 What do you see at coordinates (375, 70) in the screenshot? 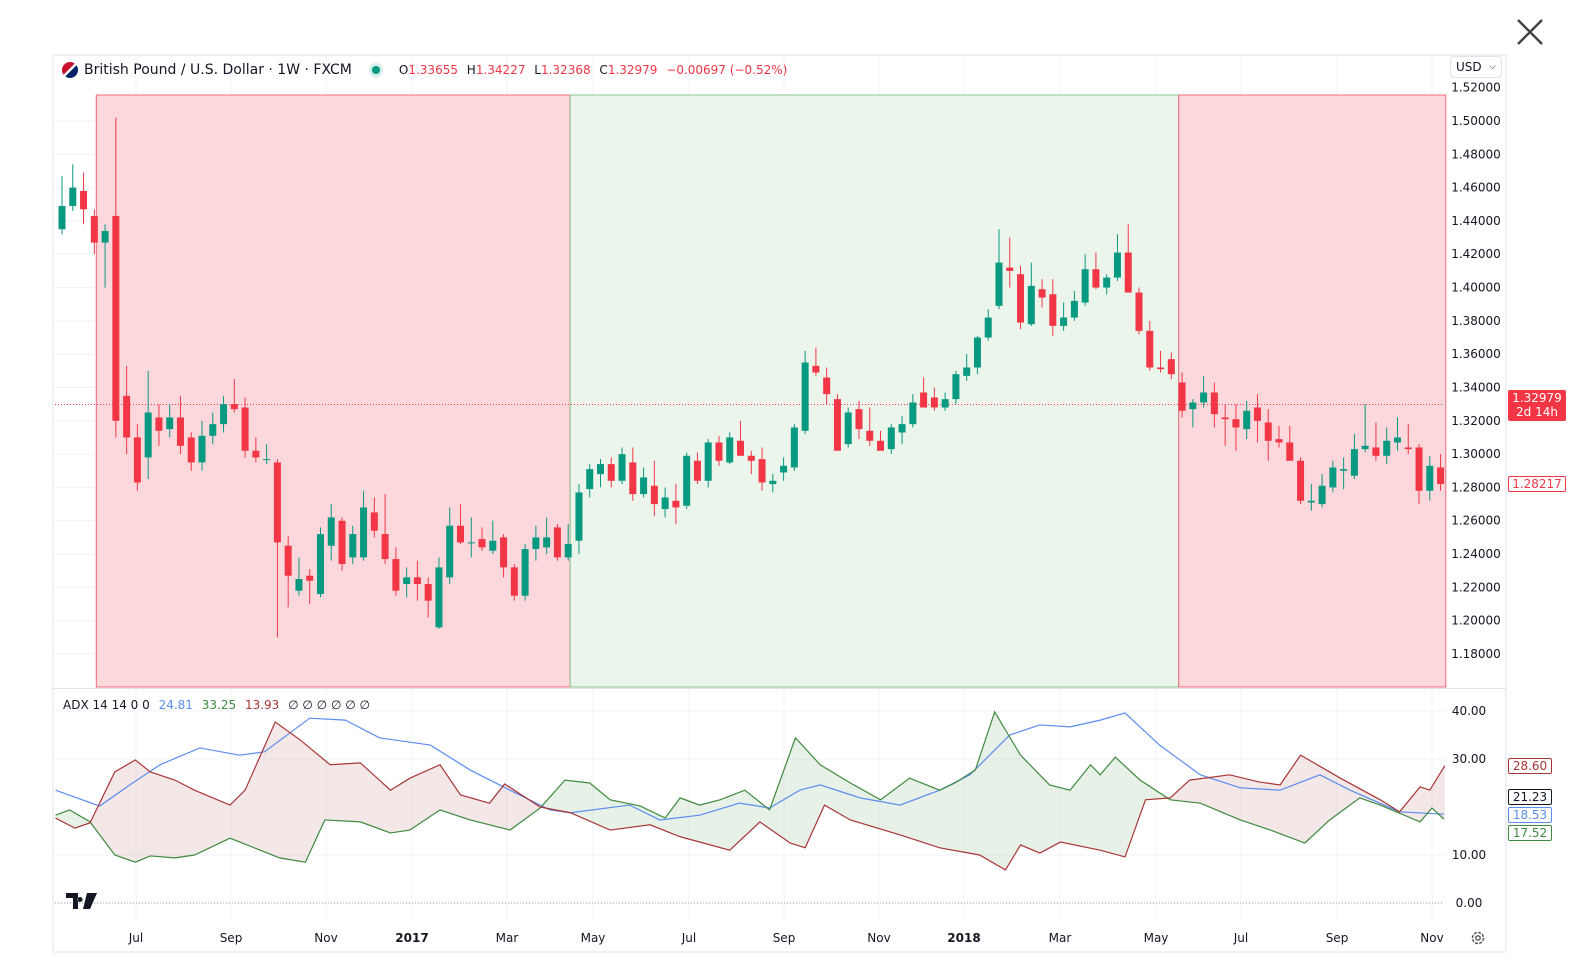
I see `market-status-icon` at bounding box center [375, 70].